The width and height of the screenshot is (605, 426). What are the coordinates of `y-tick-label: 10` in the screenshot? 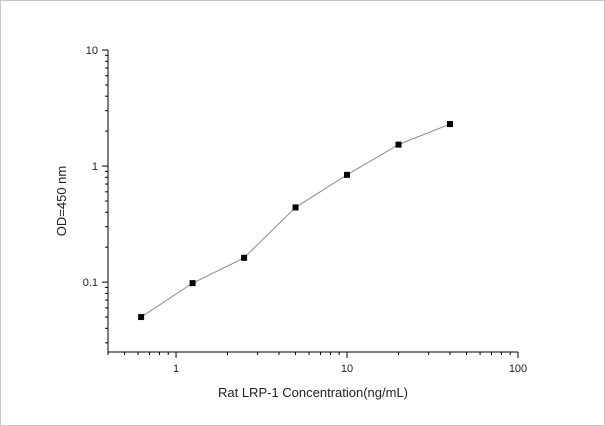 It's located at (92, 51).